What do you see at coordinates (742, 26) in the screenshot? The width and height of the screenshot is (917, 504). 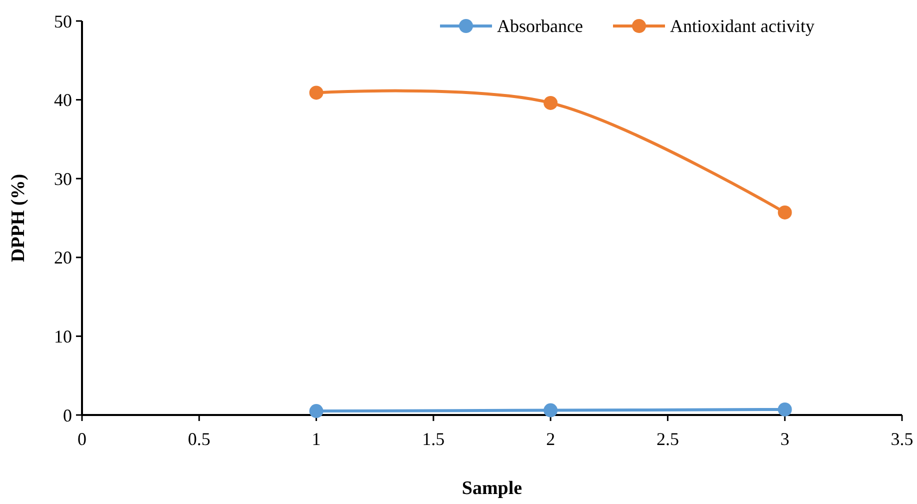 I see `legend-label: Antioxidant activity` at bounding box center [742, 26].